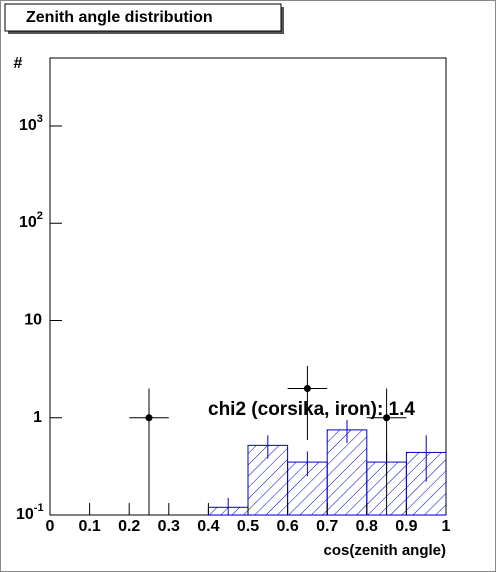  What do you see at coordinates (50, 526) in the screenshot?
I see `x-tick-label: 0` at bounding box center [50, 526].